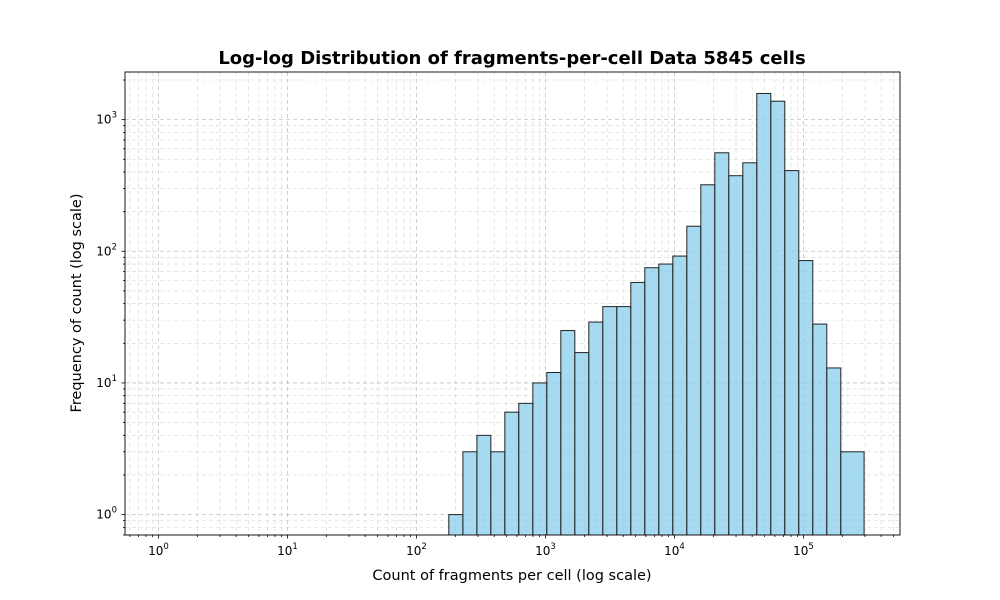 The height and width of the screenshot is (600, 1000). What do you see at coordinates (416, 550) in the screenshot?
I see `x-tick-label: 10²` at bounding box center [416, 550].